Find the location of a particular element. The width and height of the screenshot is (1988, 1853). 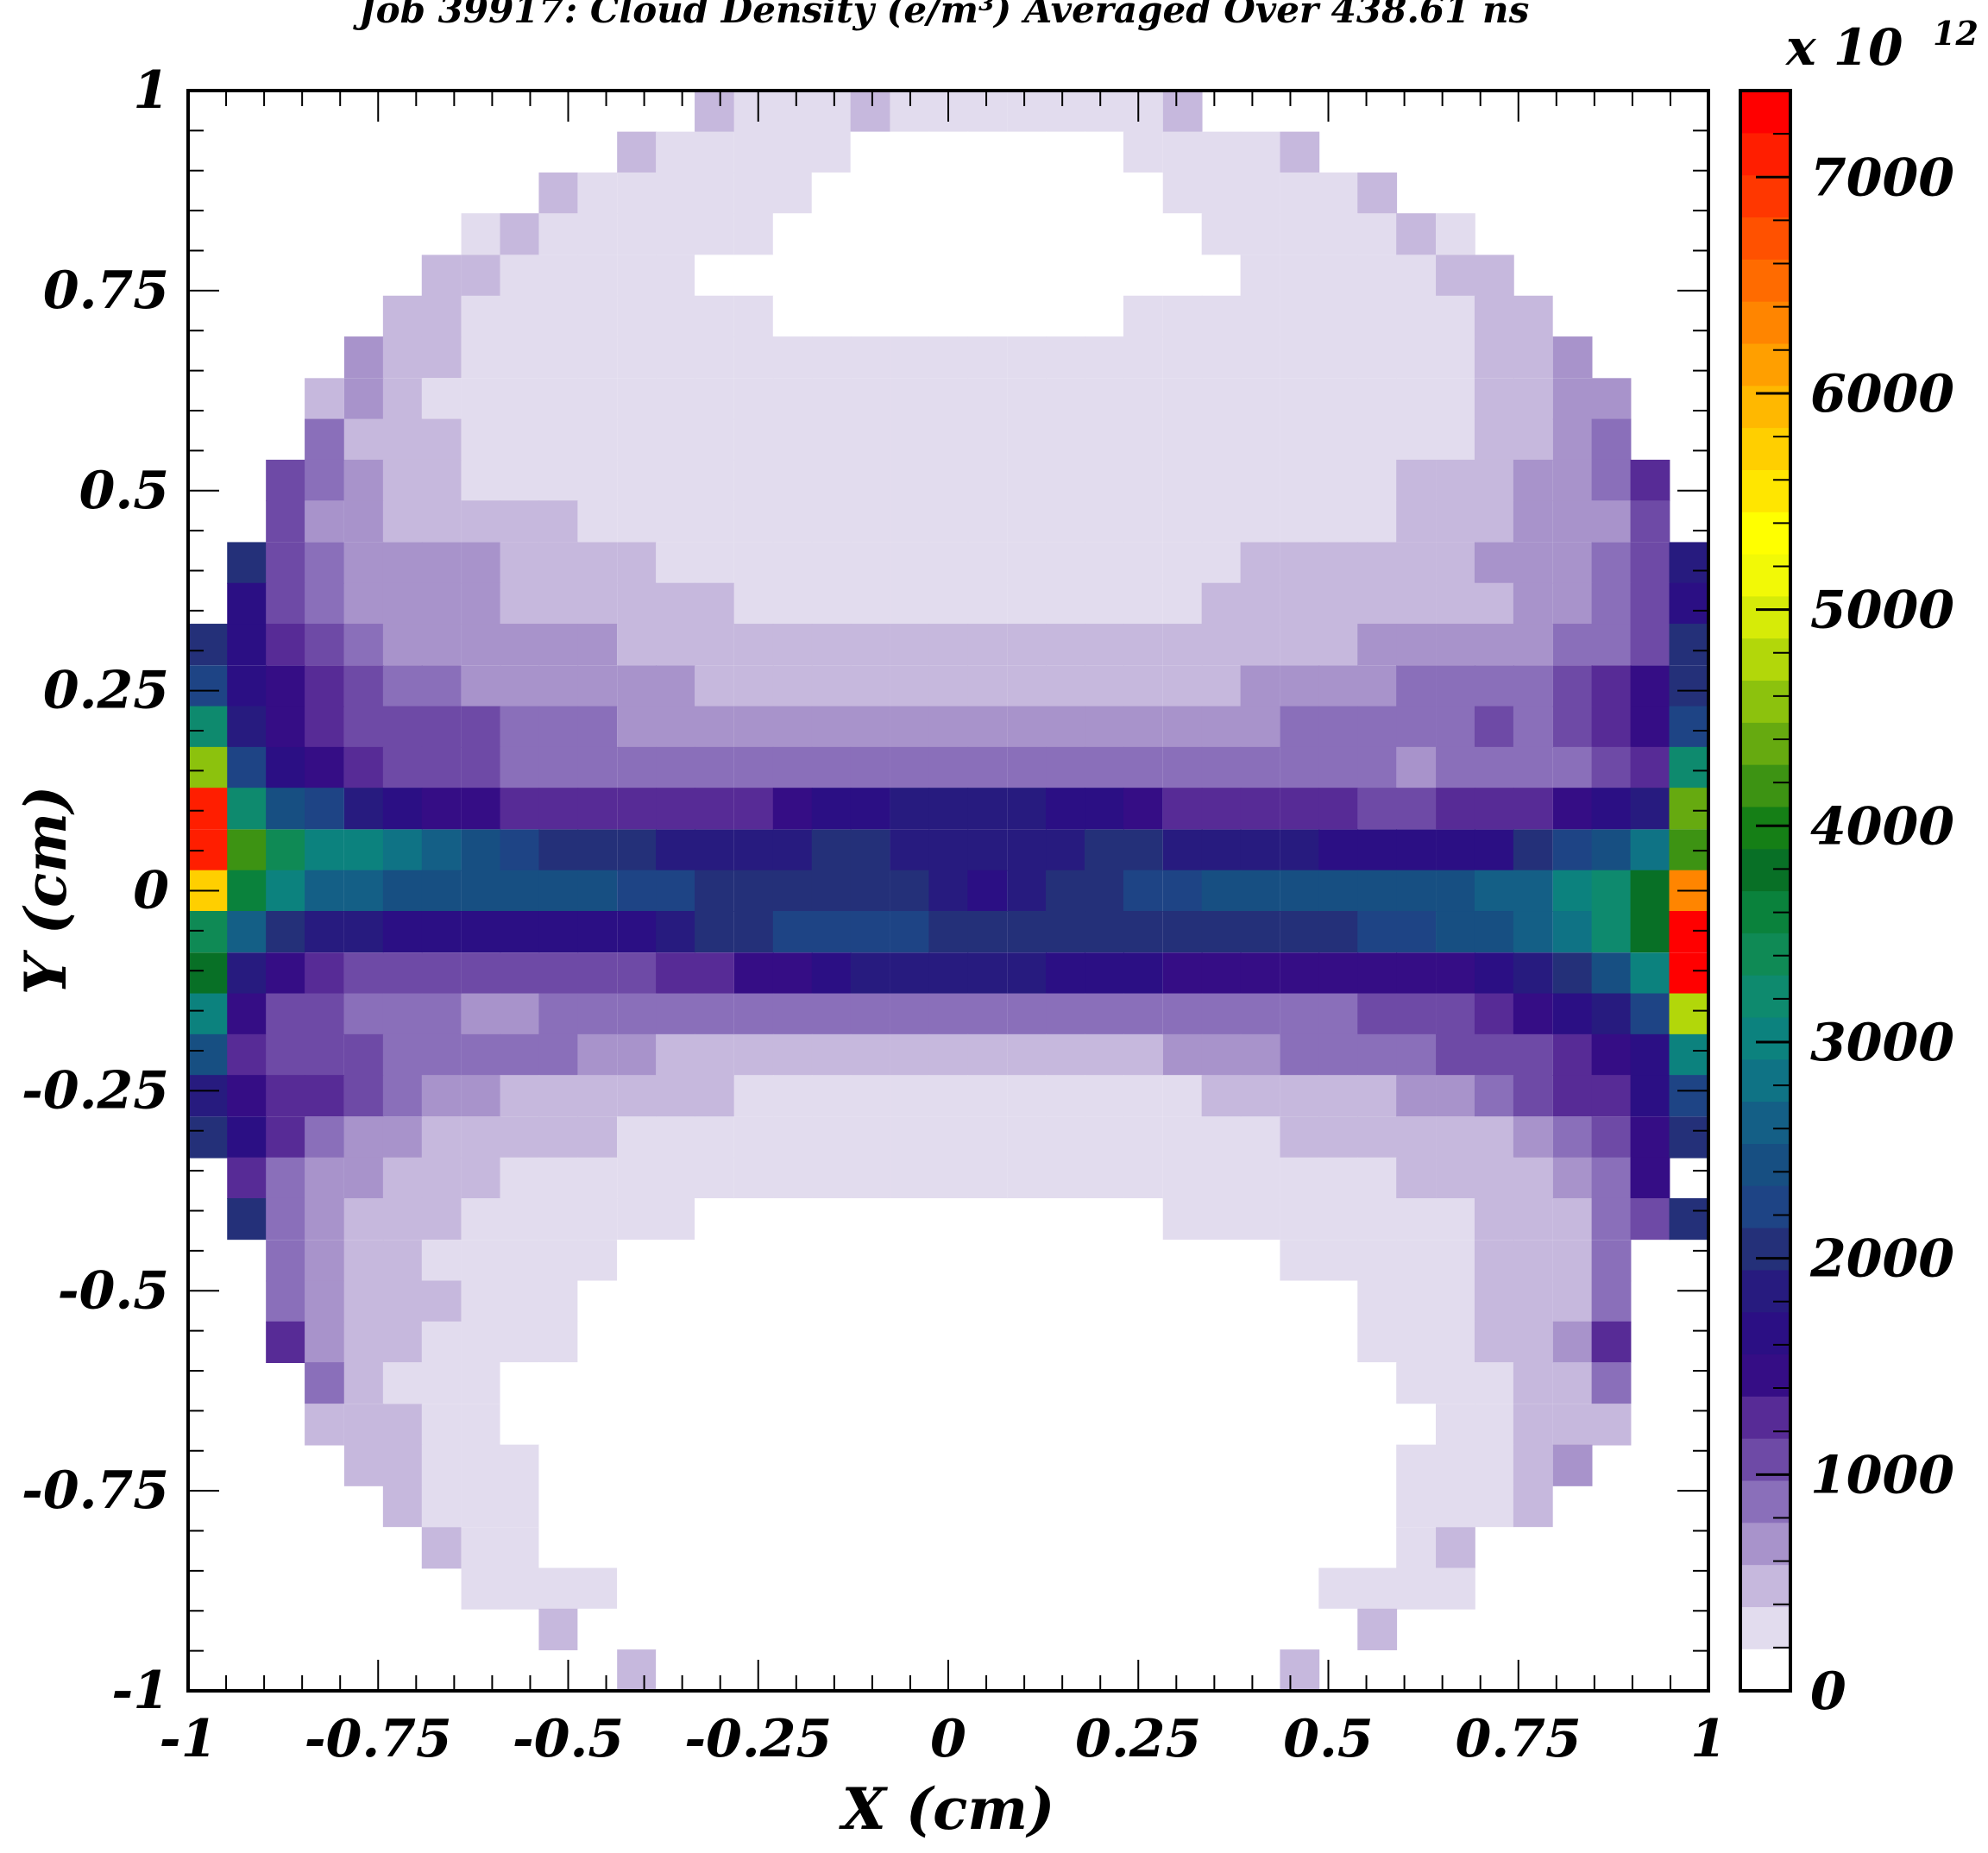

y-tick-label: -1 is located at coordinates (140, 1691).